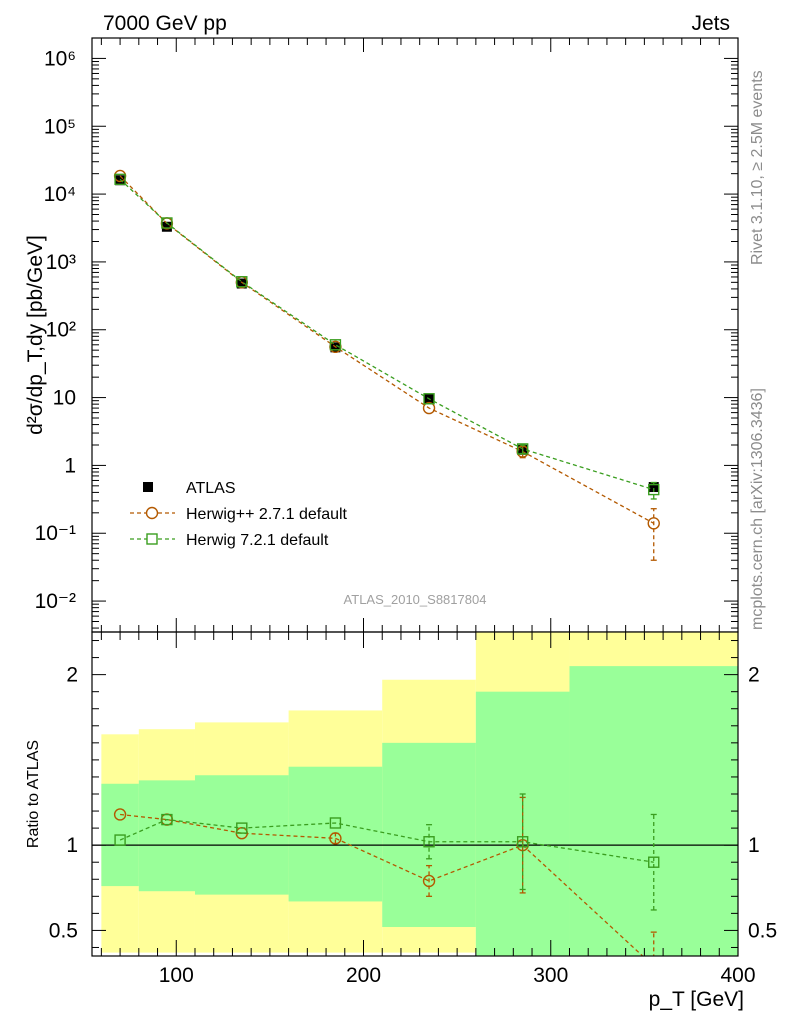  I want to click on y-tick-label: 10⁻¹, so click(55, 533).